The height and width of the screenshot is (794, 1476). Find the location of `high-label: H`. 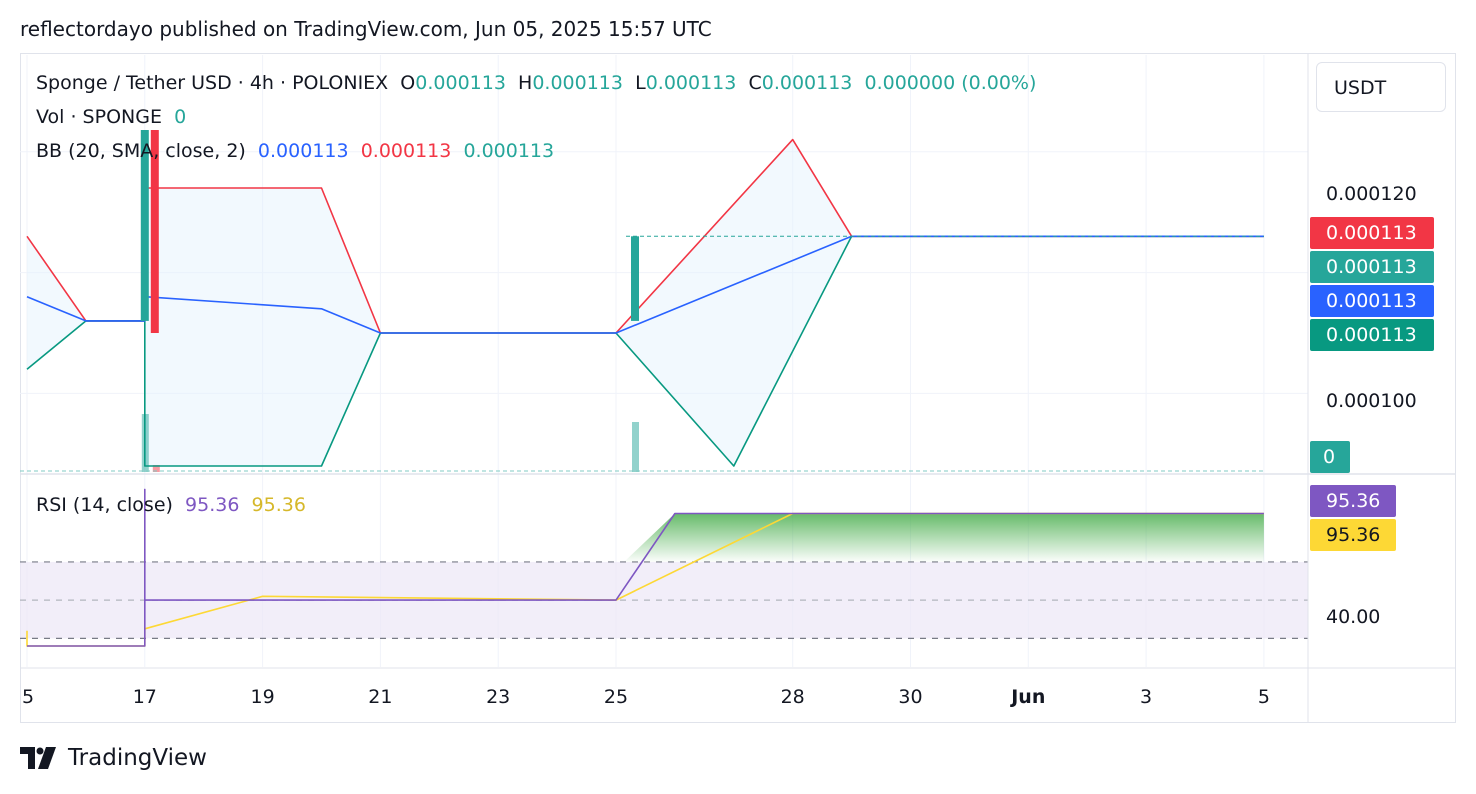

high-label: H is located at coordinates (525, 83).